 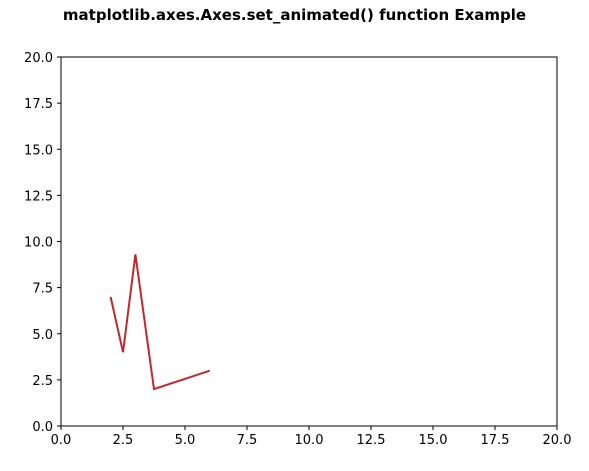 I want to click on y-tick-label: 0.0, so click(x=42, y=427).